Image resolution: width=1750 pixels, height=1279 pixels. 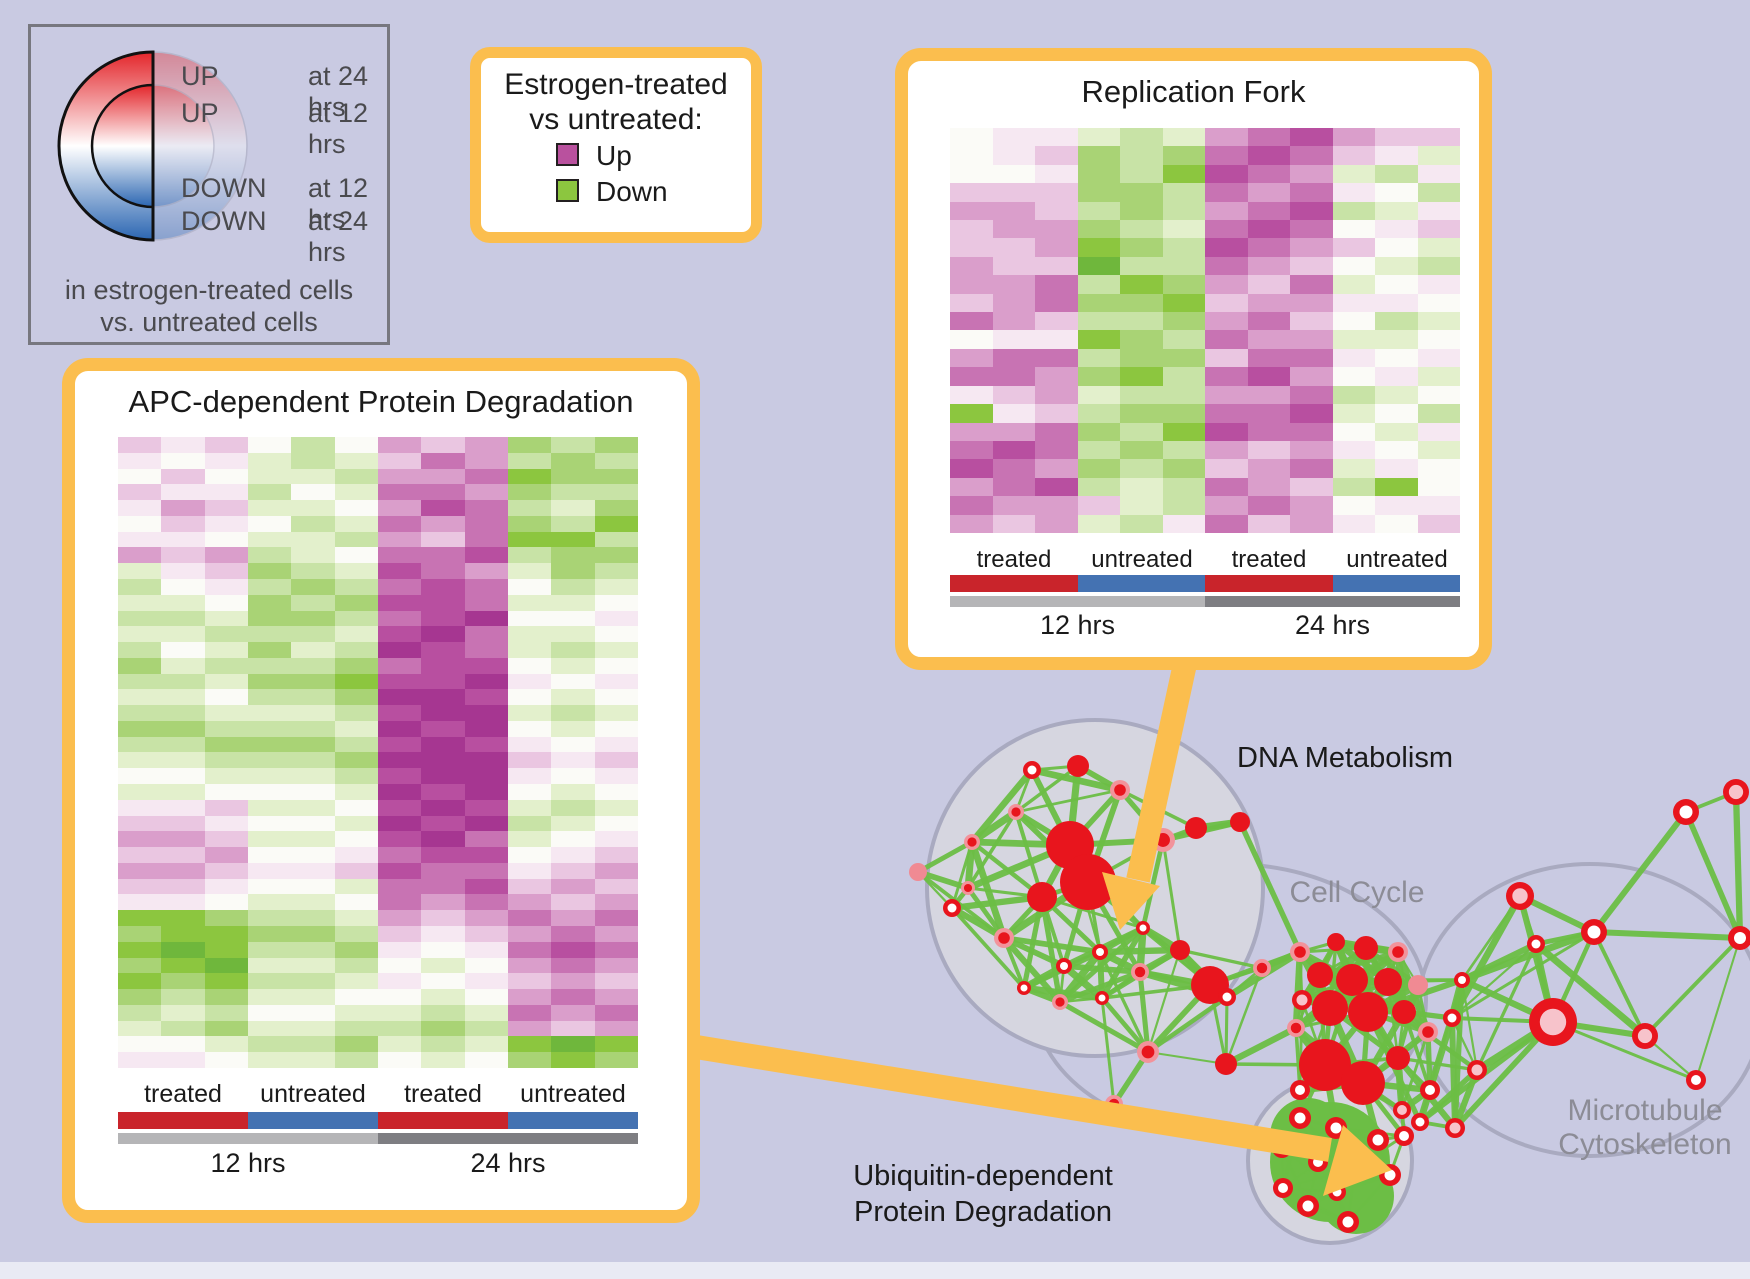 What do you see at coordinates (443, 1094) in the screenshot?
I see `apc-group-label-3: treated` at bounding box center [443, 1094].